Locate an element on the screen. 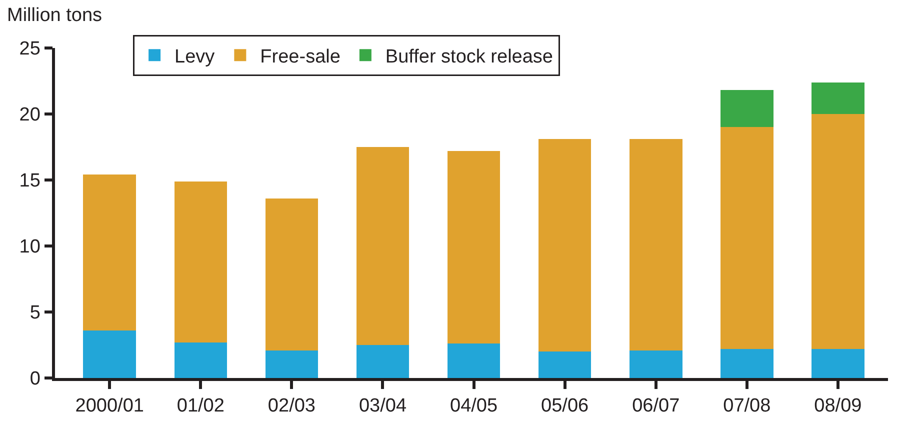 The image size is (903, 429). x-tick-label: 01/02 is located at coordinates (200, 406).